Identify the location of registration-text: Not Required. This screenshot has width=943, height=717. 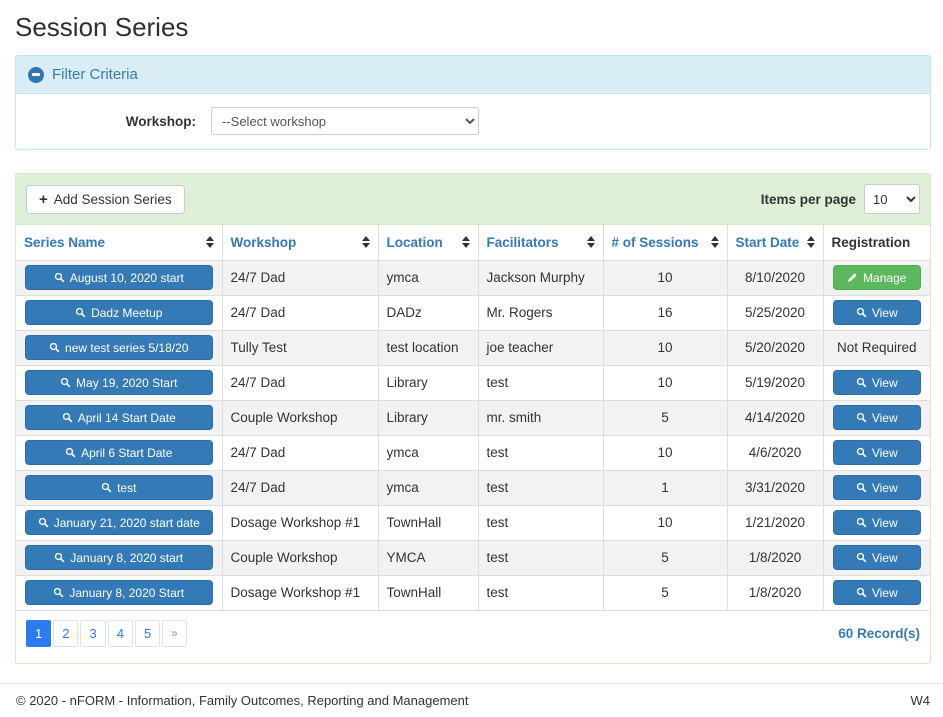
(876, 347).